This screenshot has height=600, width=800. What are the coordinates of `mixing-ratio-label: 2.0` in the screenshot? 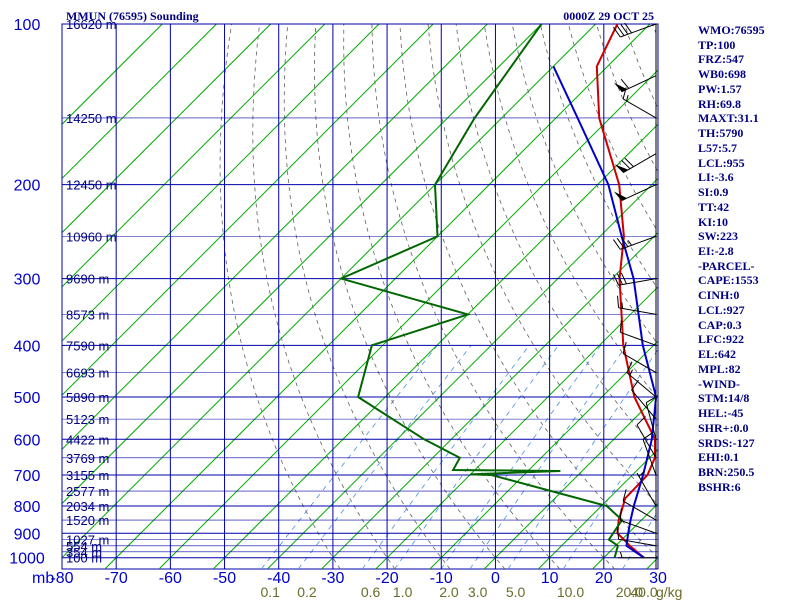 It's located at (449, 592).